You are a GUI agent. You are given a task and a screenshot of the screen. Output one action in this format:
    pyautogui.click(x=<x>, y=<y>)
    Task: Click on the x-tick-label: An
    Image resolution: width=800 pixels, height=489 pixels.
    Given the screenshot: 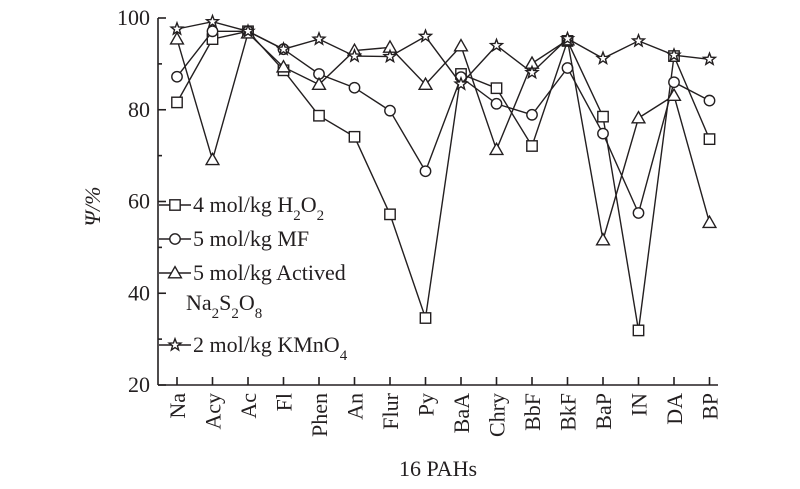 What is the action you would take?
    pyautogui.click(x=355, y=406)
    